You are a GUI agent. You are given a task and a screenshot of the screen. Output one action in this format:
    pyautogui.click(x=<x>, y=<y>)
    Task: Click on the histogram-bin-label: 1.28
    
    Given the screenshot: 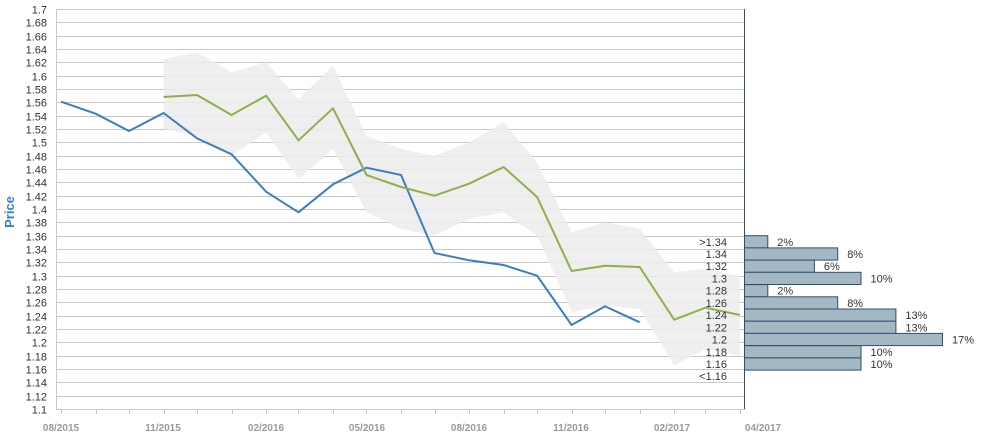 What is the action you would take?
    pyautogui.click(x=716, y=292)
    